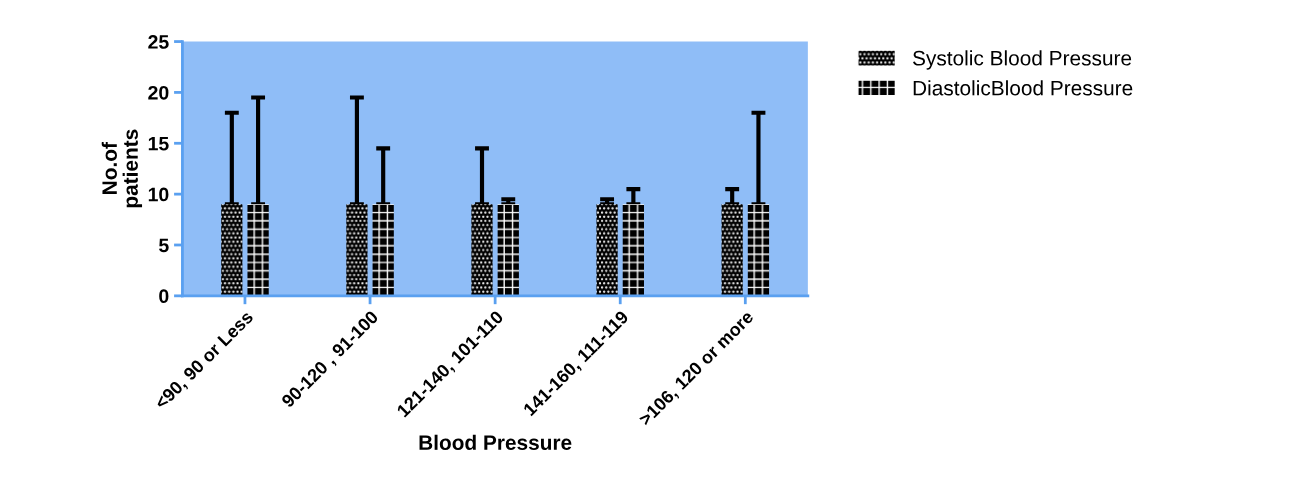 This screenshot has width=1303, height=489. I want to click on y-tick-label: 0, so click(164, 296).